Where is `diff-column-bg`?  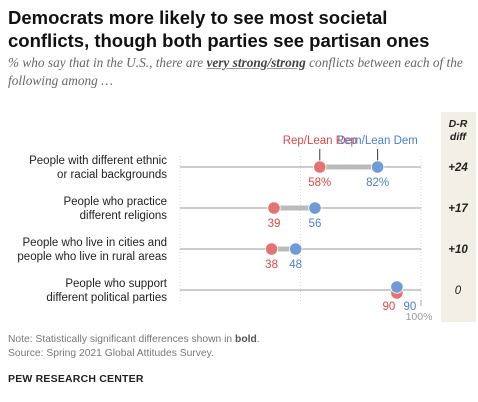 diff-column-bg is located at coordinates (458, 217).